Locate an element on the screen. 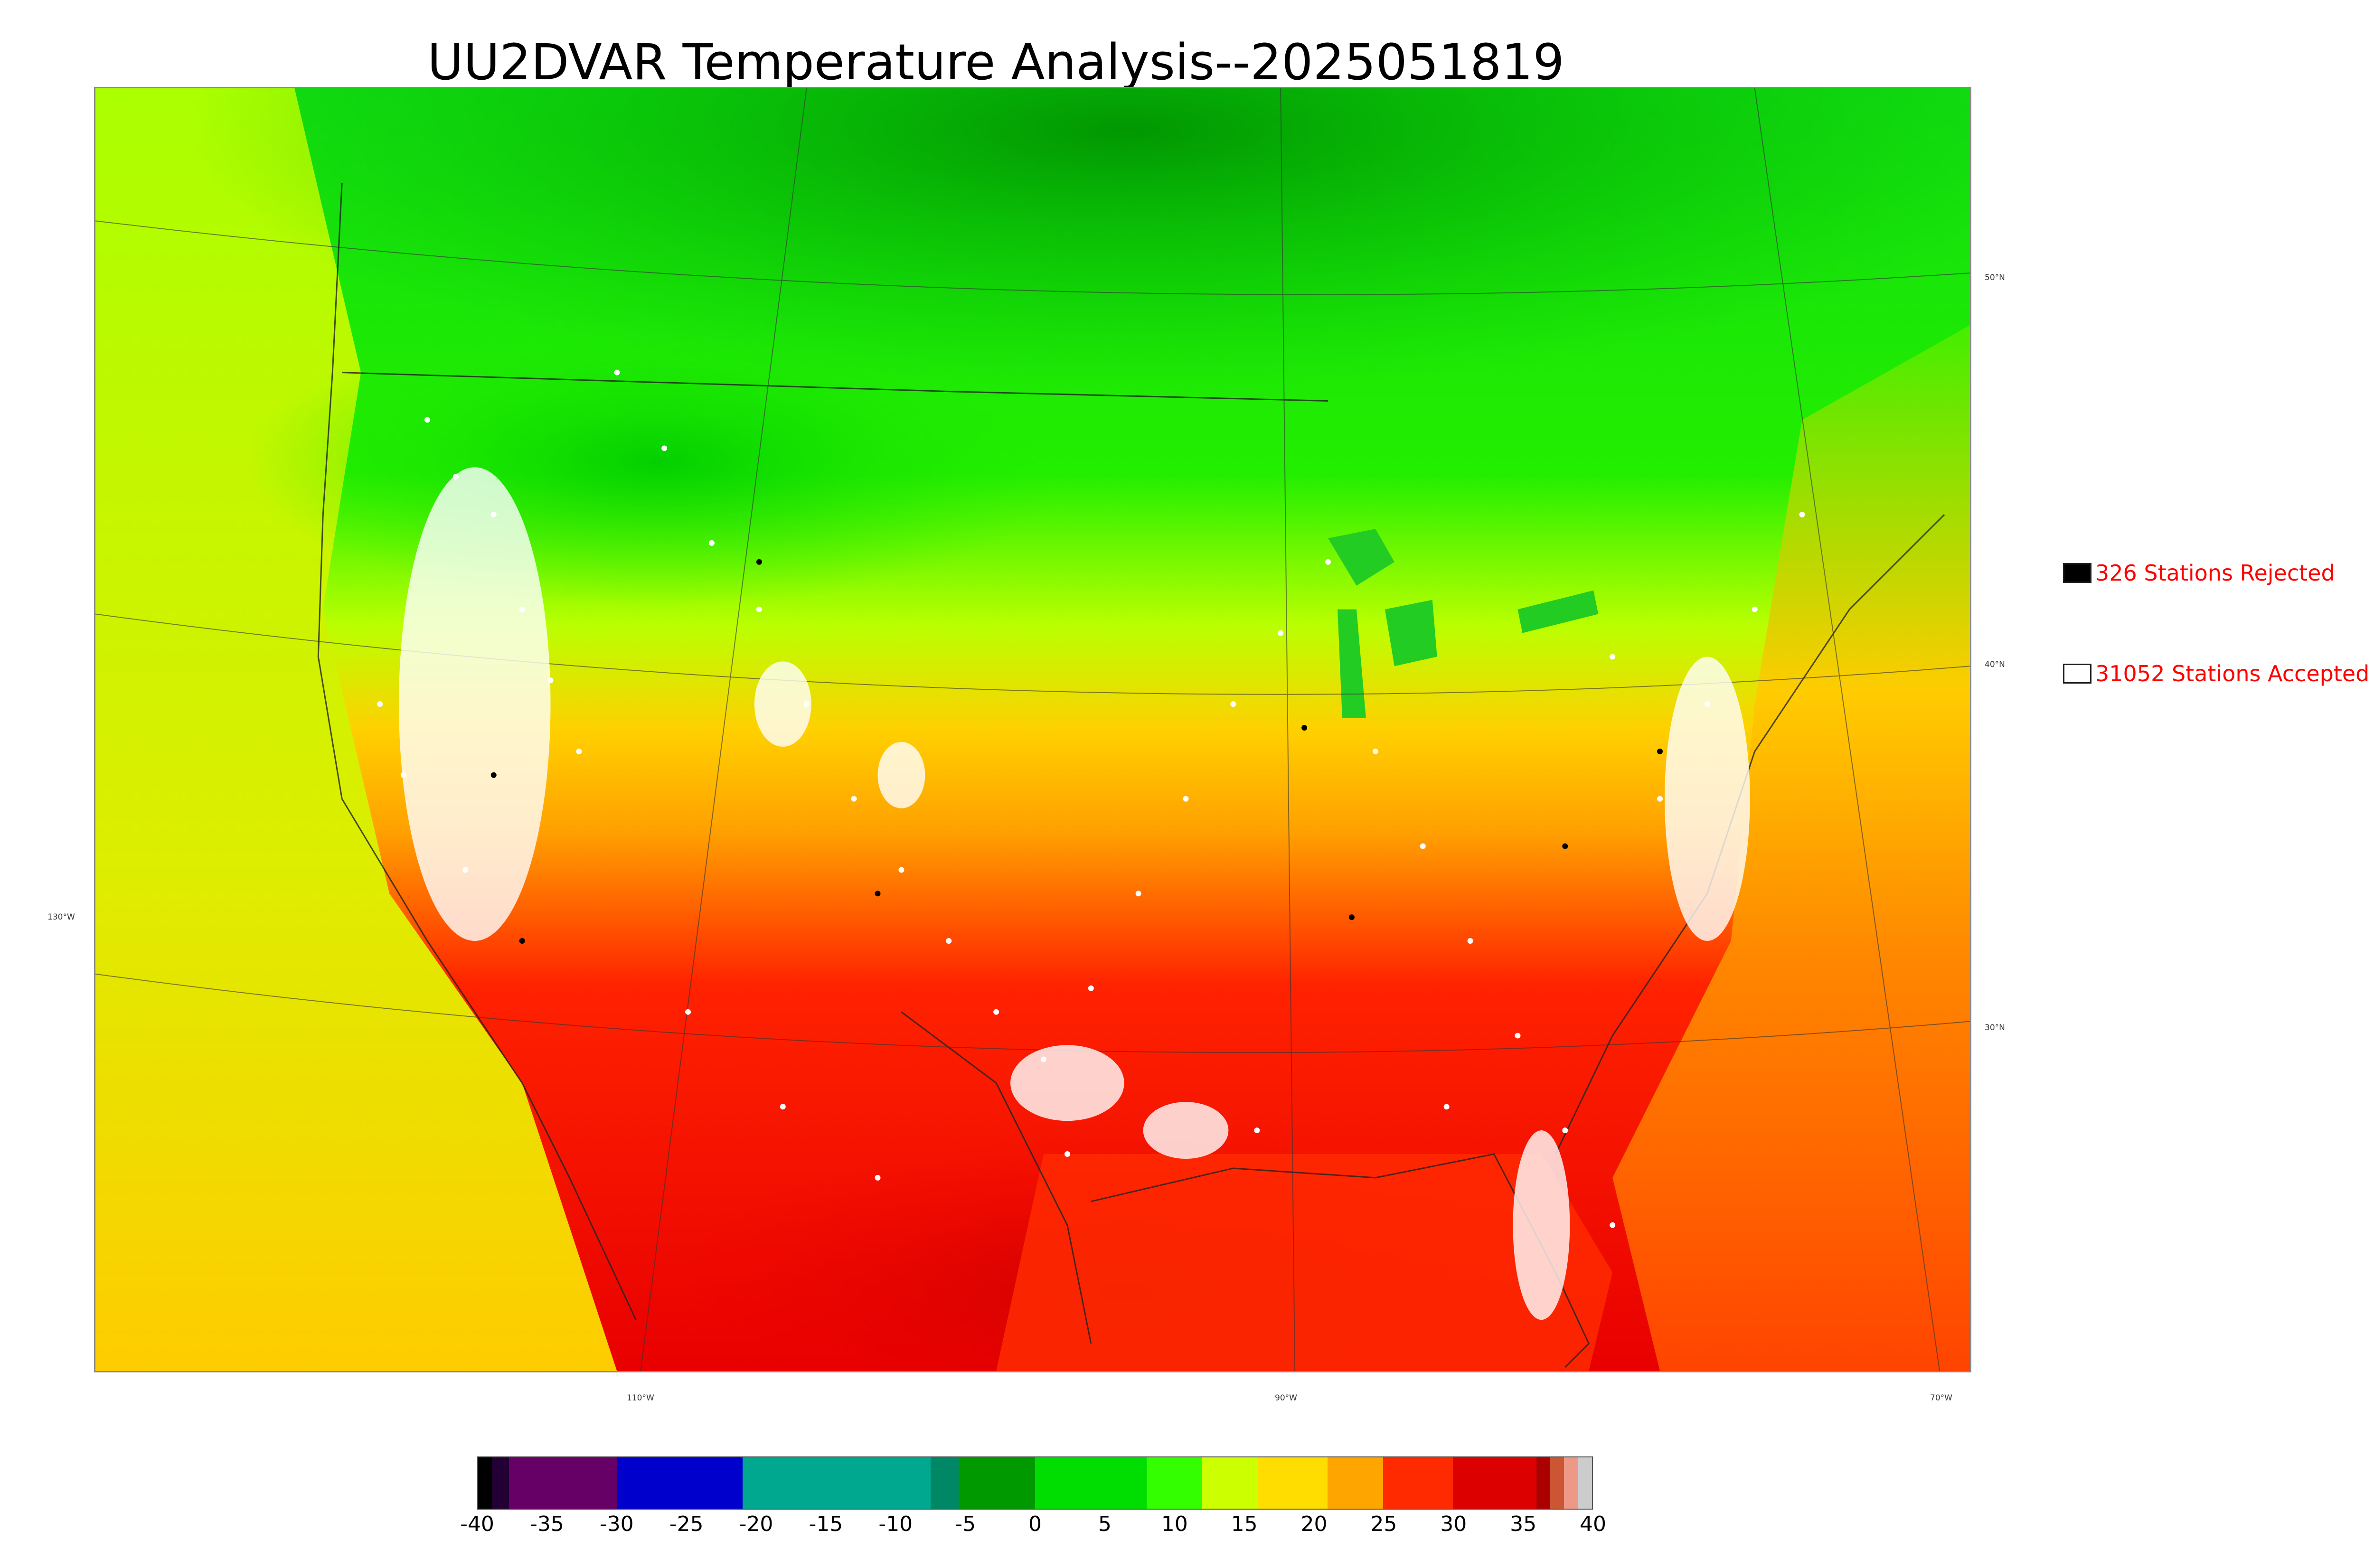 This screenshot has width=2374, height=1568. colorbar-tick-label: -20 is located at coordinates (756, 1524).